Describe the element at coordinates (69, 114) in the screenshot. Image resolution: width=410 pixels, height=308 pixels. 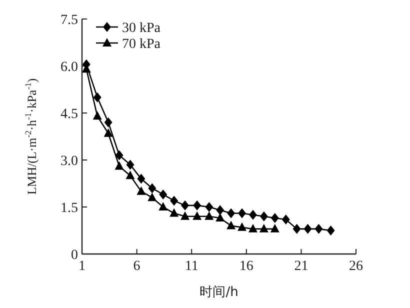
I see `y-tick-label: 4.5` at that location.